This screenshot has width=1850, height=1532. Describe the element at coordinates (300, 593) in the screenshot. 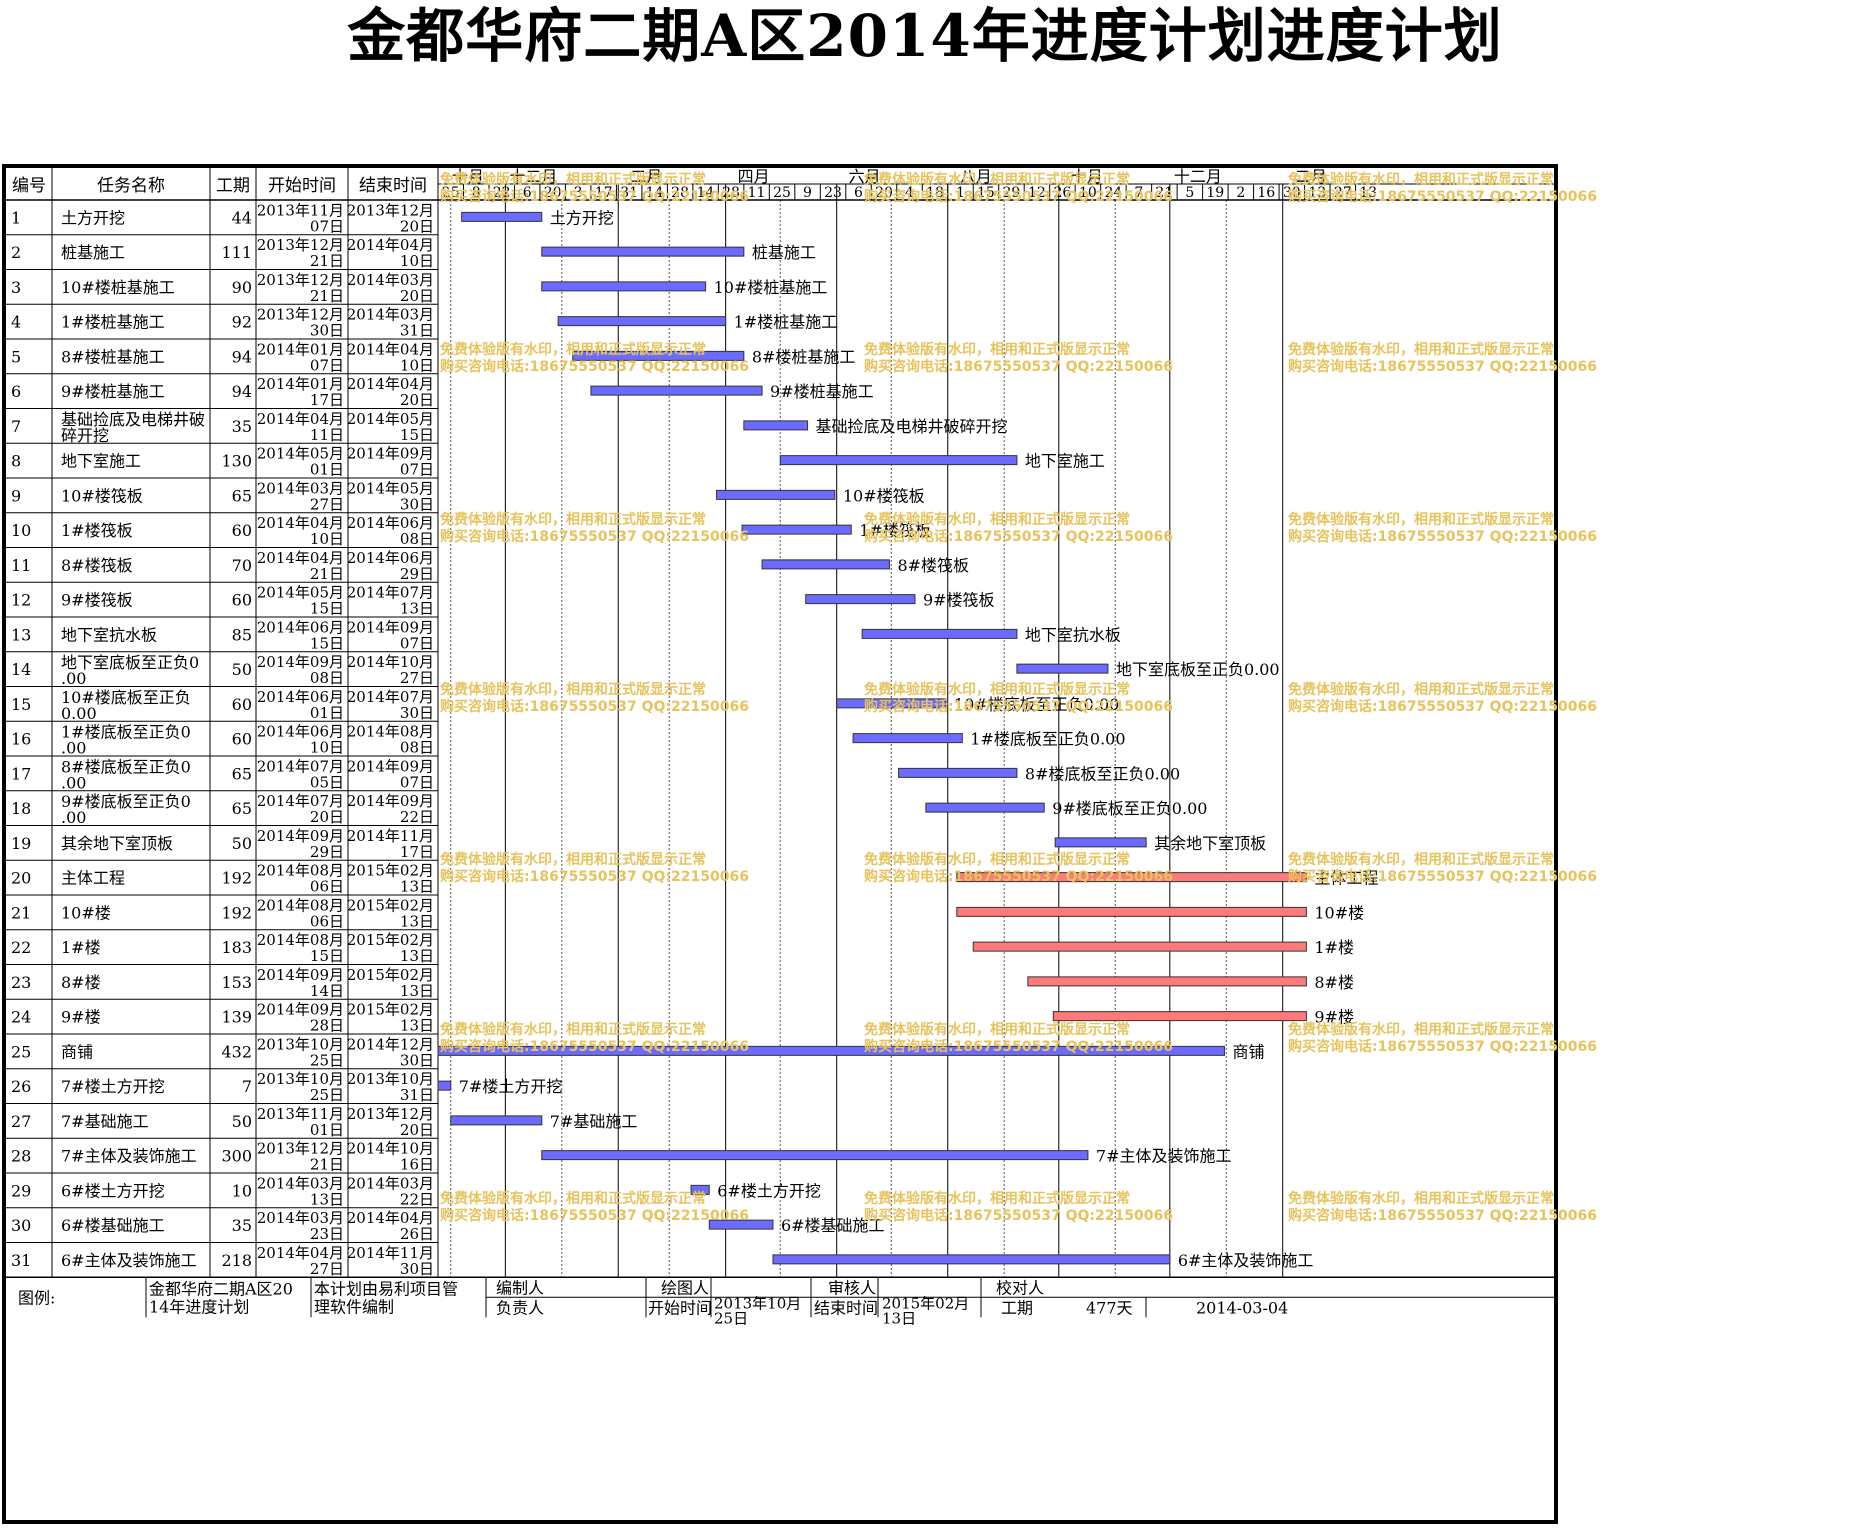

I see `task-start: 2014年05月` at that location.